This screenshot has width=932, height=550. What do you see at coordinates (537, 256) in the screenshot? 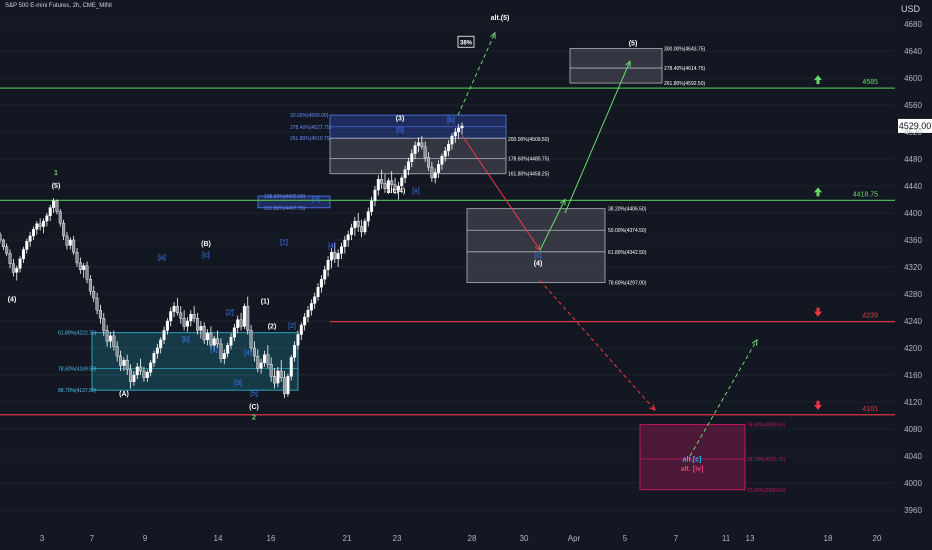
I see `wave-label: [c]` at bounding box center [537, 256].